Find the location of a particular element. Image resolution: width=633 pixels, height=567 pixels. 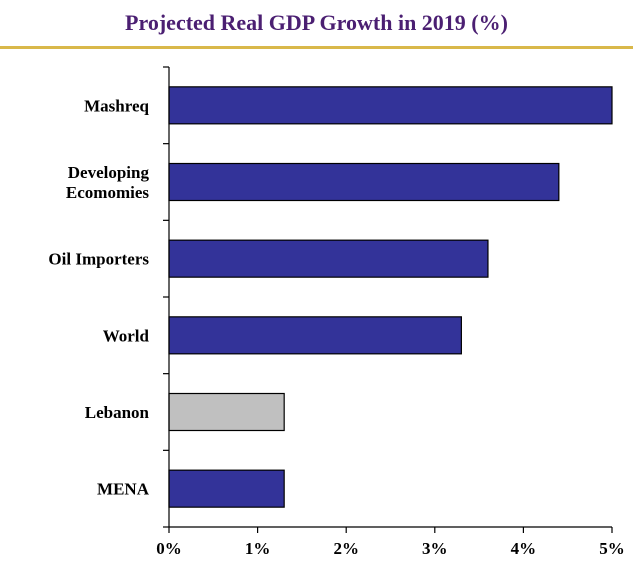

x-tick-label: 2% is located at coordinates (346, 548).